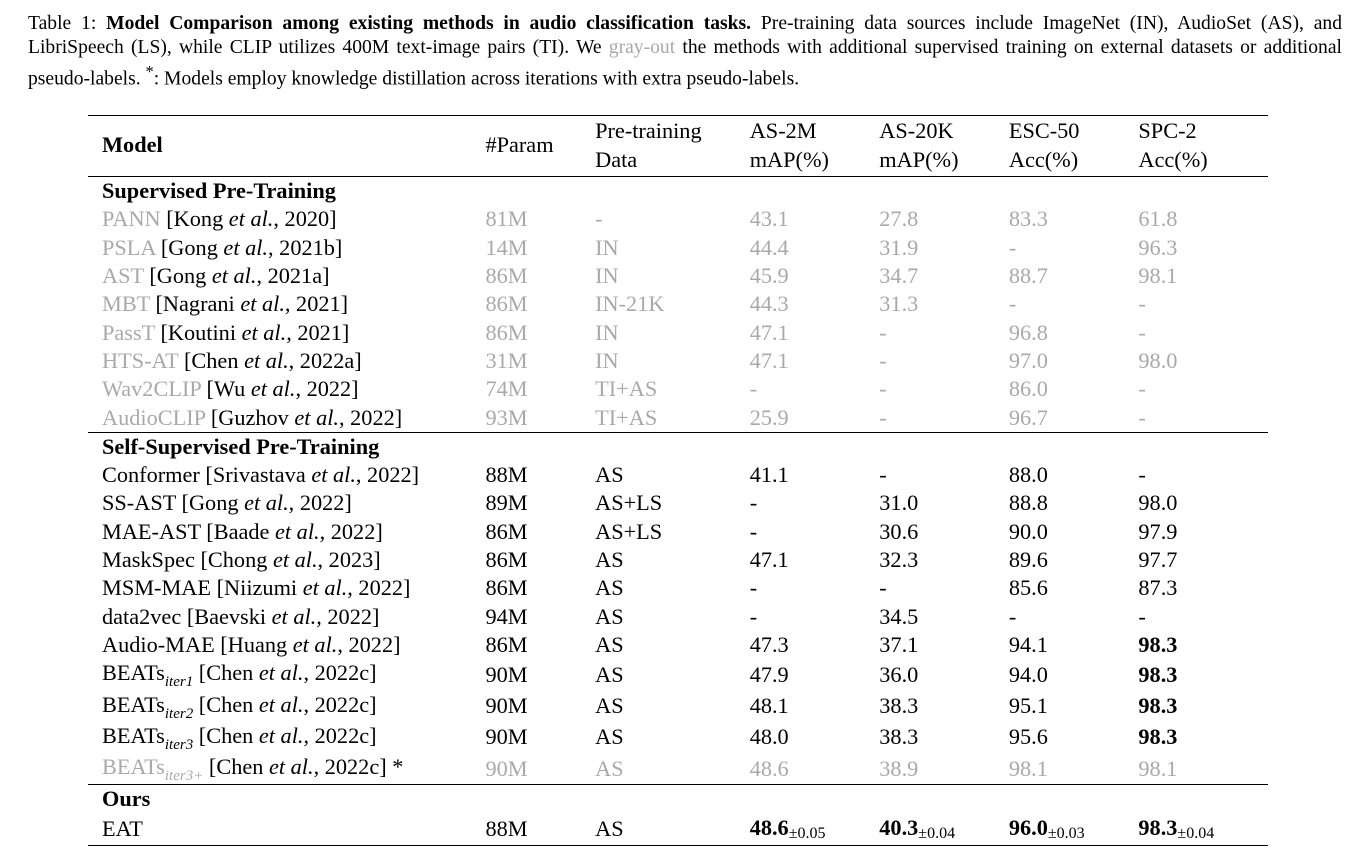 Image resolution: width=1368 pixels, height=852 pixels. Describe the element at coordinates (944, 532) in the screenshot. I see `cell-as20k: 30.6` at that location.